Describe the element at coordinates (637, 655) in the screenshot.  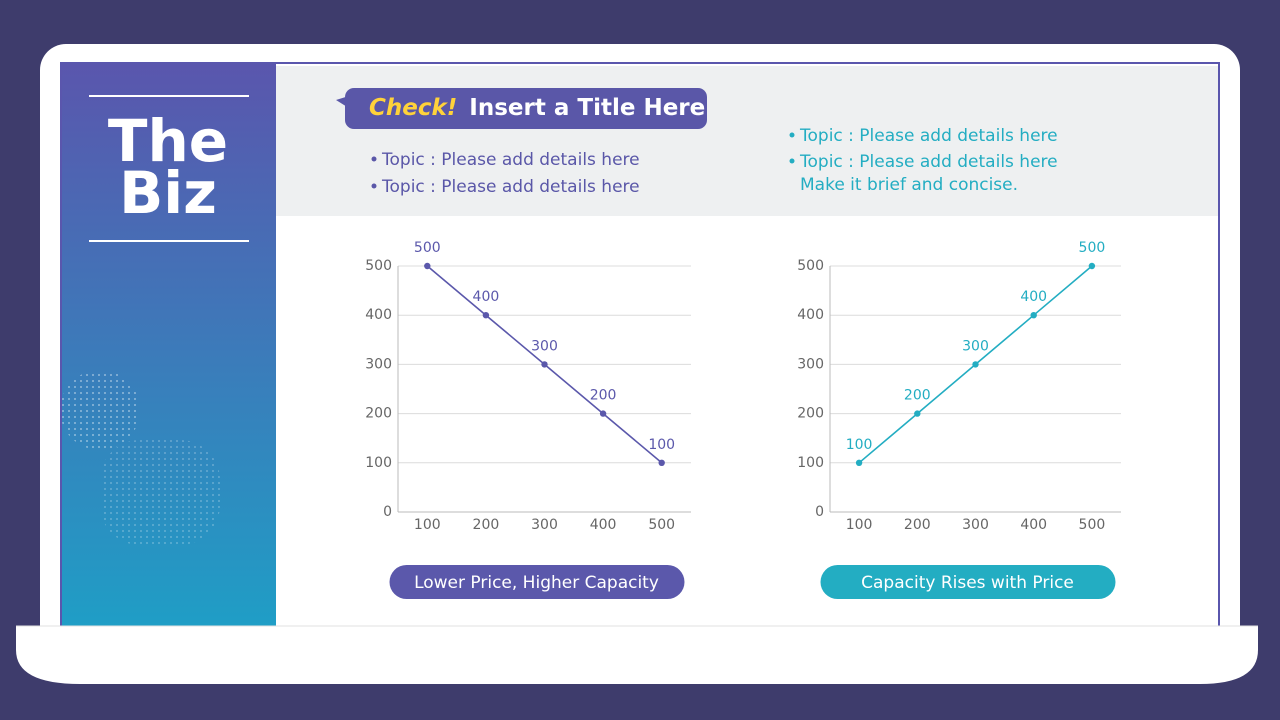
I see `base` at that location.